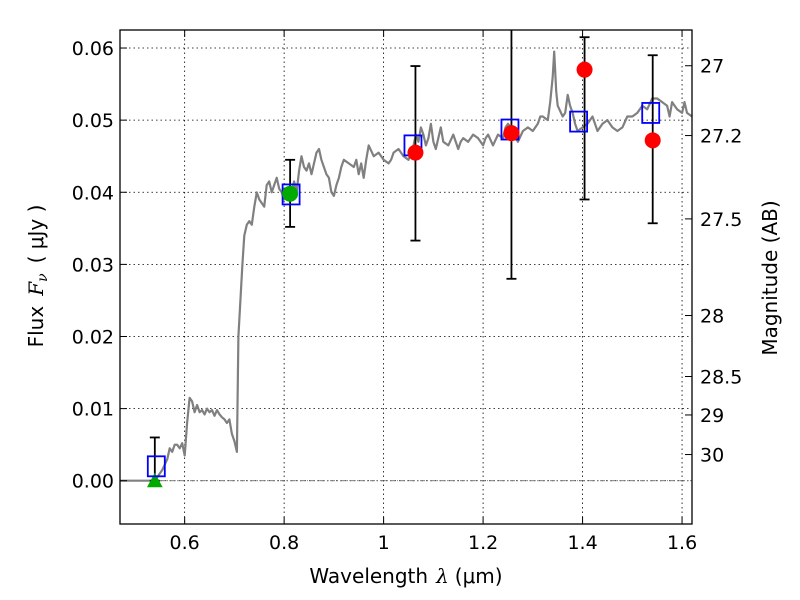 The width and height of the screenshot is (800, 600). I want to click on detection-marker, so click(290, 193).